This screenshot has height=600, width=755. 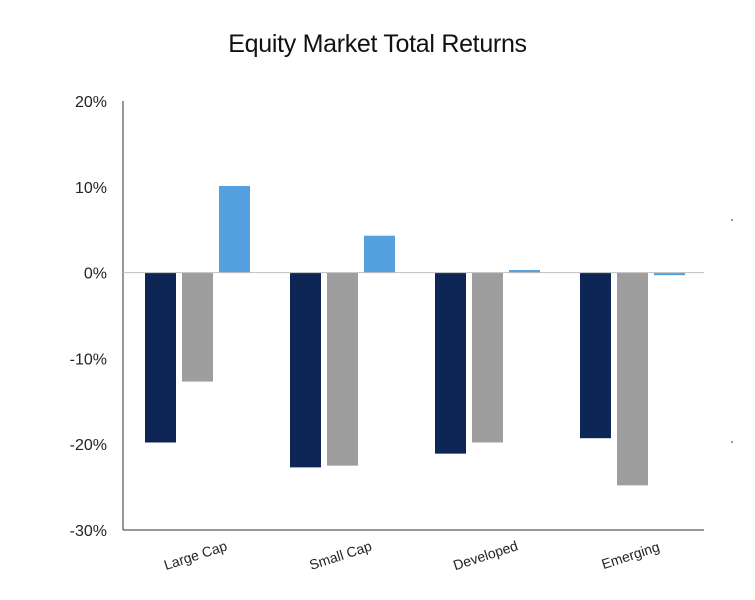 What do you see at coordinates (95, 274) in the screenshot?
I see `y-tick-label: 0%` at bounding box center [95, 274].